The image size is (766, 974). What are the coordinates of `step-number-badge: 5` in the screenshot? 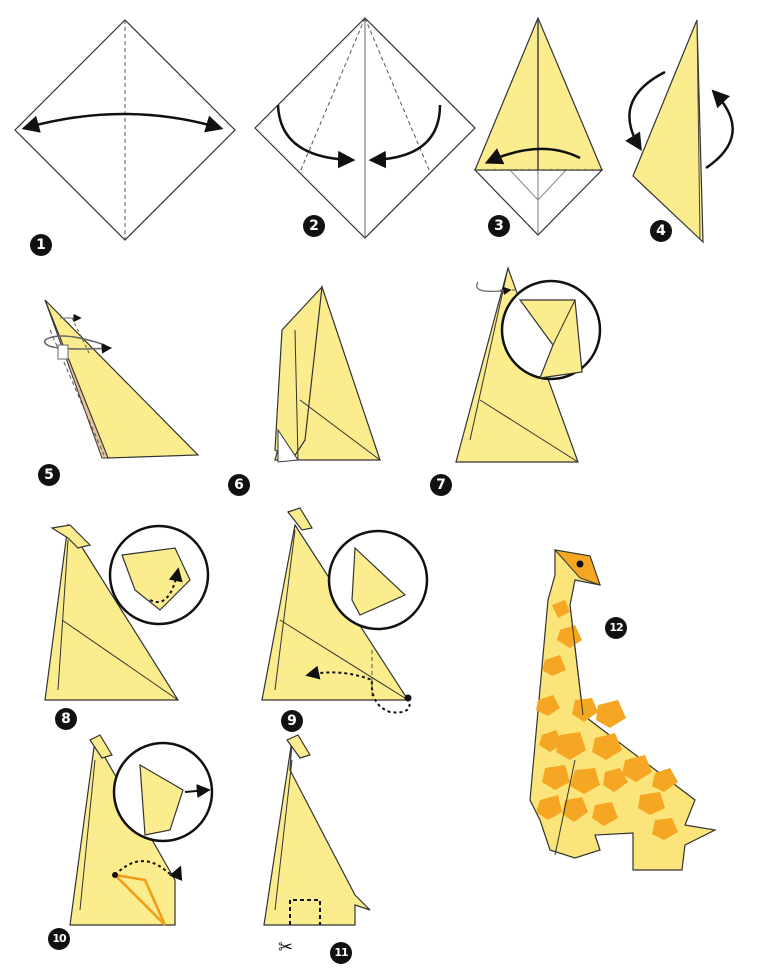 It's located at (49, 475).